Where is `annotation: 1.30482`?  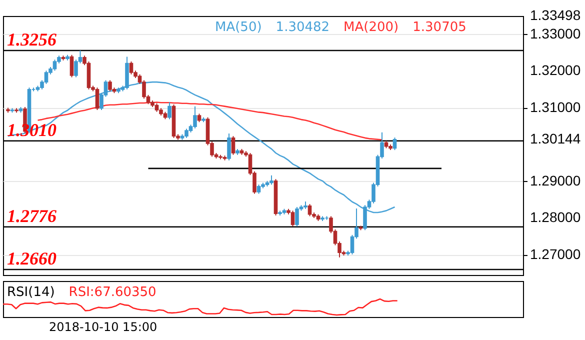 annotation: 1.30482 is located at coordinates (303, 27).